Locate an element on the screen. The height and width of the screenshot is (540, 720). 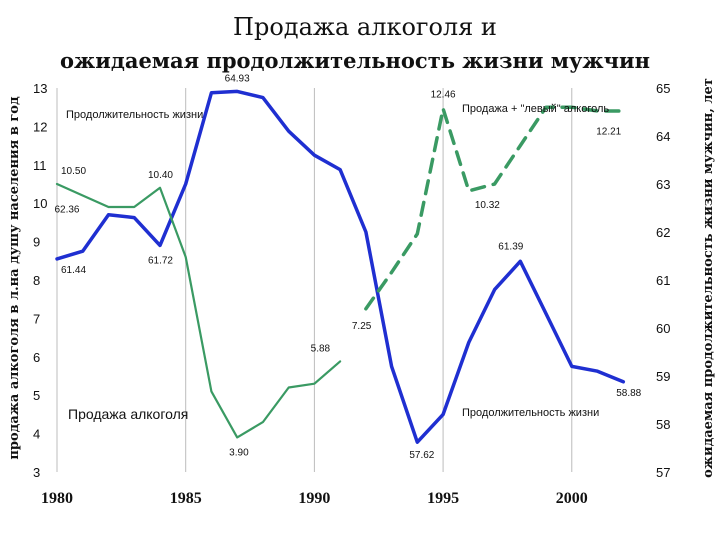
data-label: 62.36 is located at coordinates (66, 210).